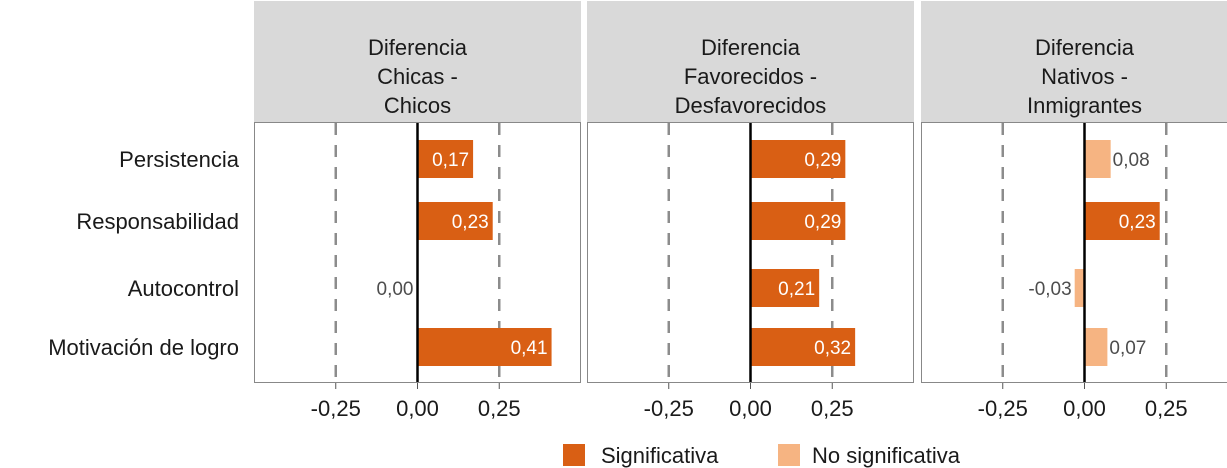 The width and height of the screenshot is (1227, 468). What do you see at coordinates (1084, 76) in the screenshot?
I see `panel-title-line: Nativos -` at bounding box center [1084, 76].